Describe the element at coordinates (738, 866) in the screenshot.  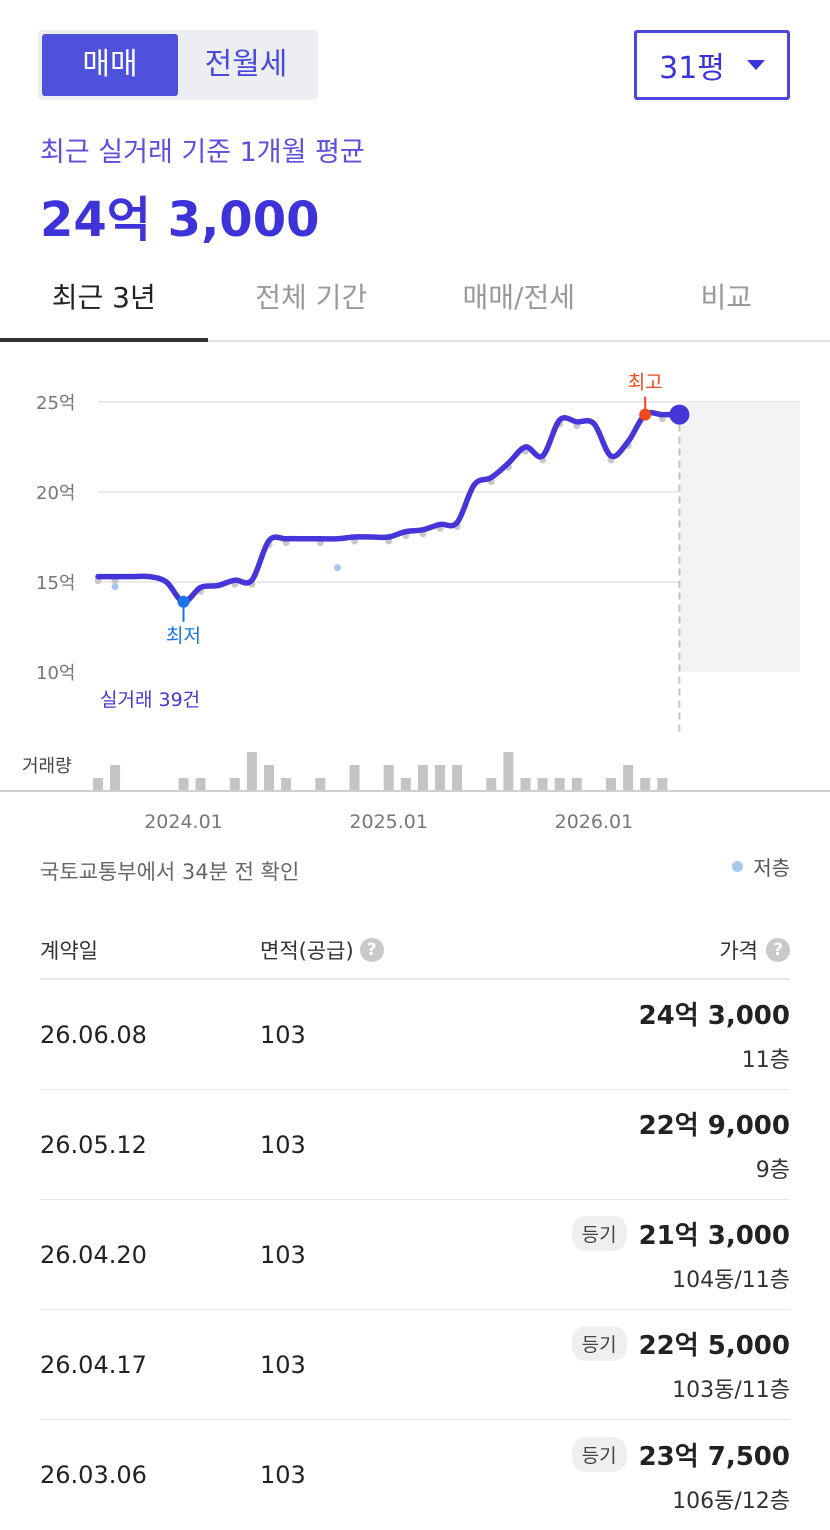
I see `low-floor-dot-icon` at that location.